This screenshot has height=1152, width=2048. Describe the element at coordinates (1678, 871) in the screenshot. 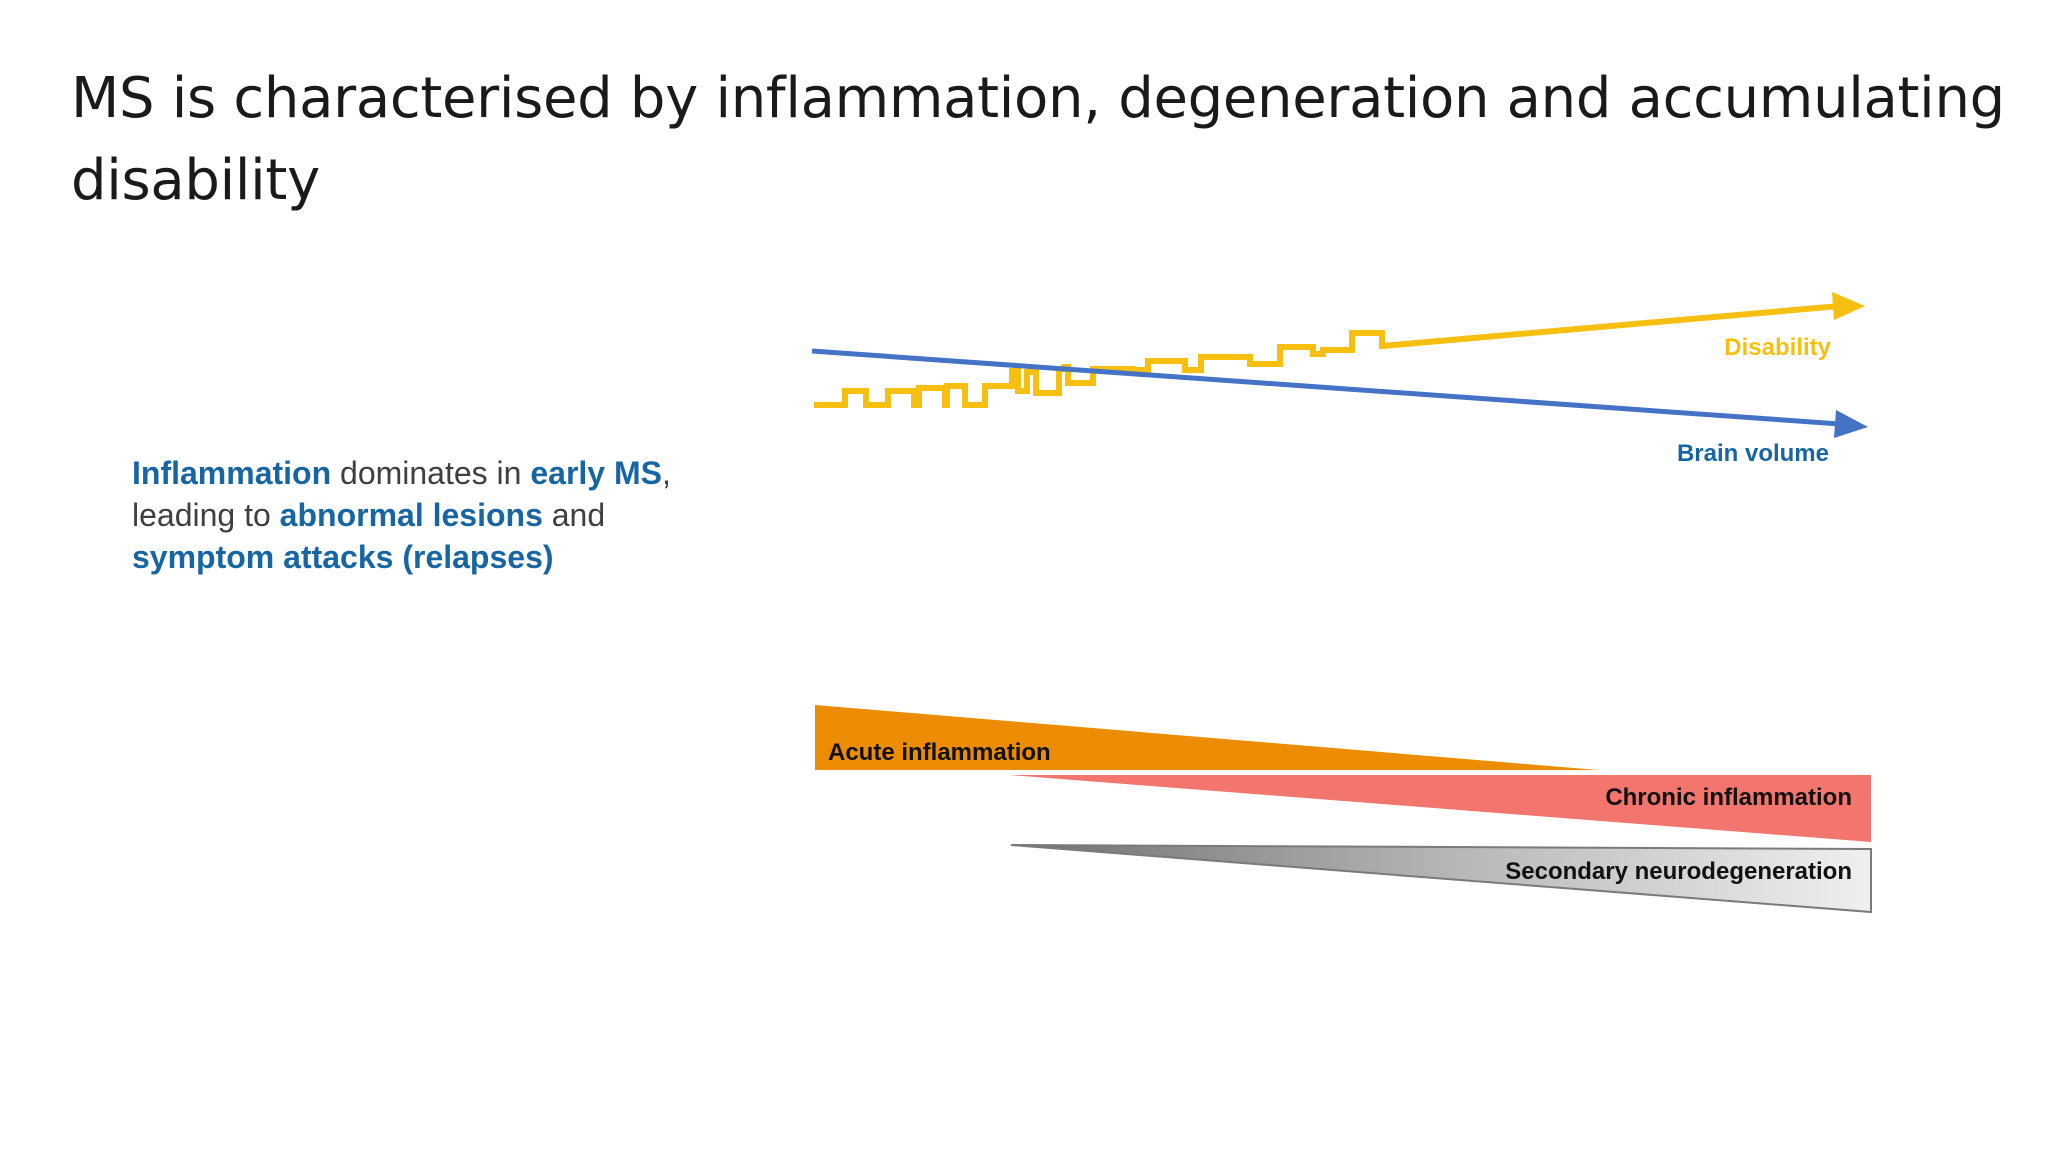

I see `neurodegeneration-label: Secondary neurodegeneration` at that location.